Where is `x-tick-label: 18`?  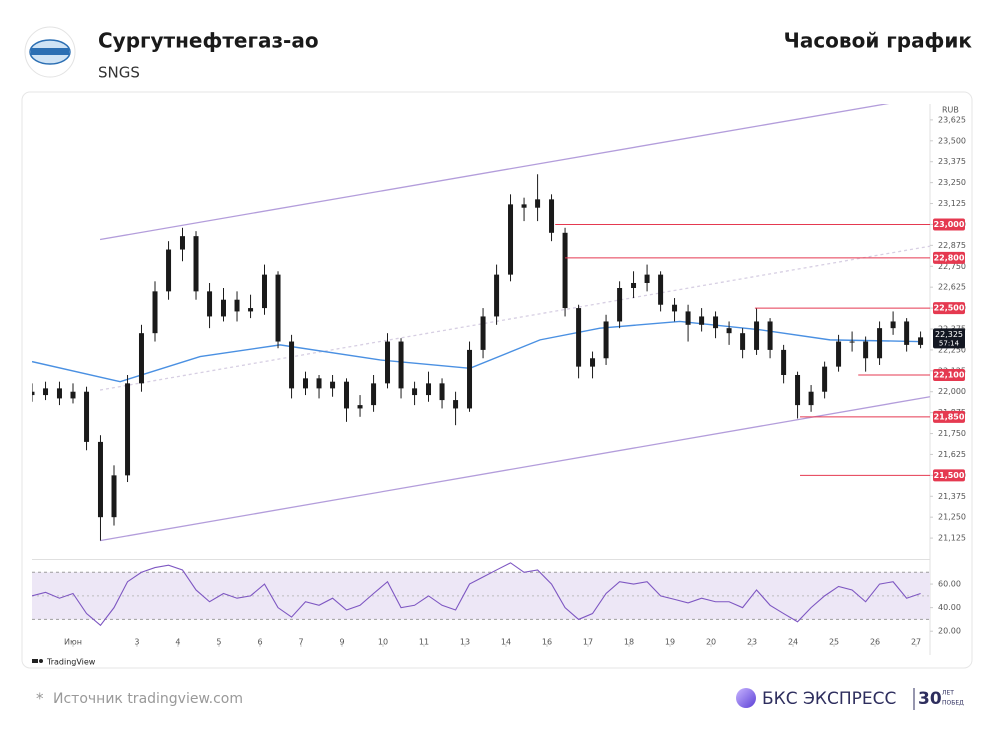 x-tick-label: 18 is located at coordinates (629, 642).